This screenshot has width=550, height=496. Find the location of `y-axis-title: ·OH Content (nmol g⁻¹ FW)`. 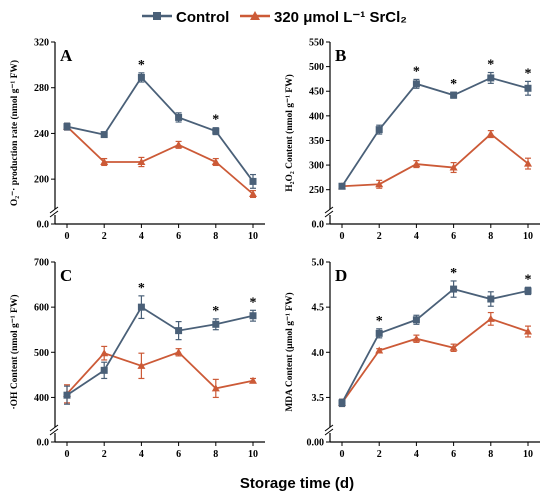

y-axis-title: ·OH Content (nmol g⁻¹ FW) is located at coordinates (14, 352).